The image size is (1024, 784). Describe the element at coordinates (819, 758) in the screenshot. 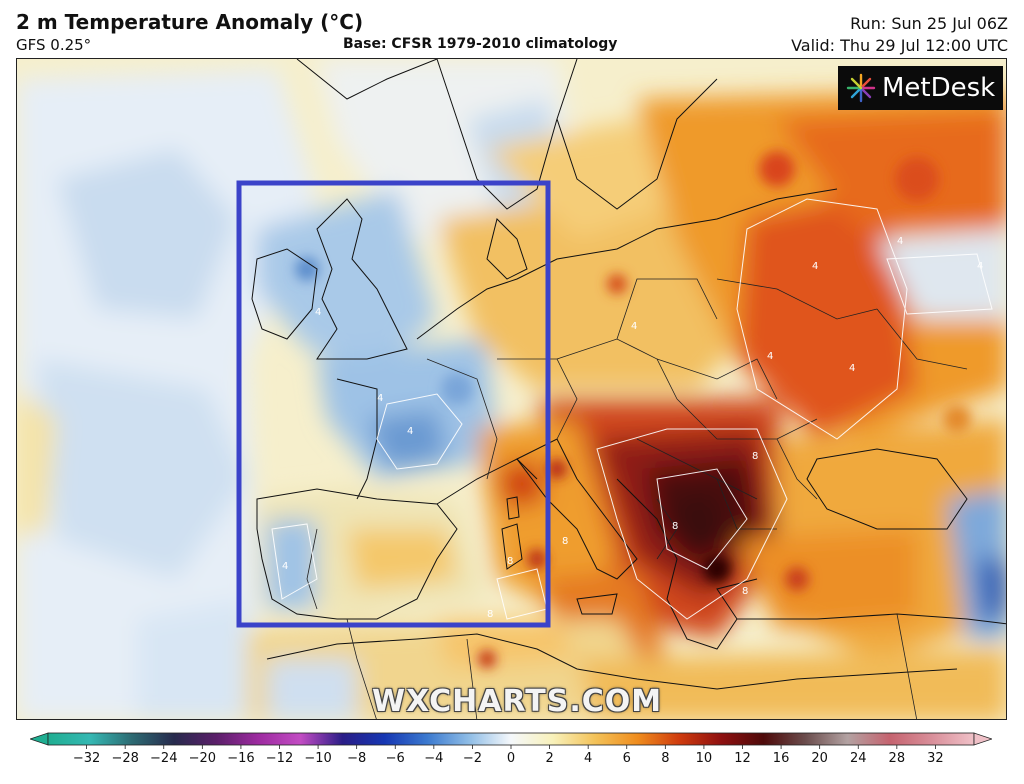

I see `colorbar-tick-label: 20` at that location.